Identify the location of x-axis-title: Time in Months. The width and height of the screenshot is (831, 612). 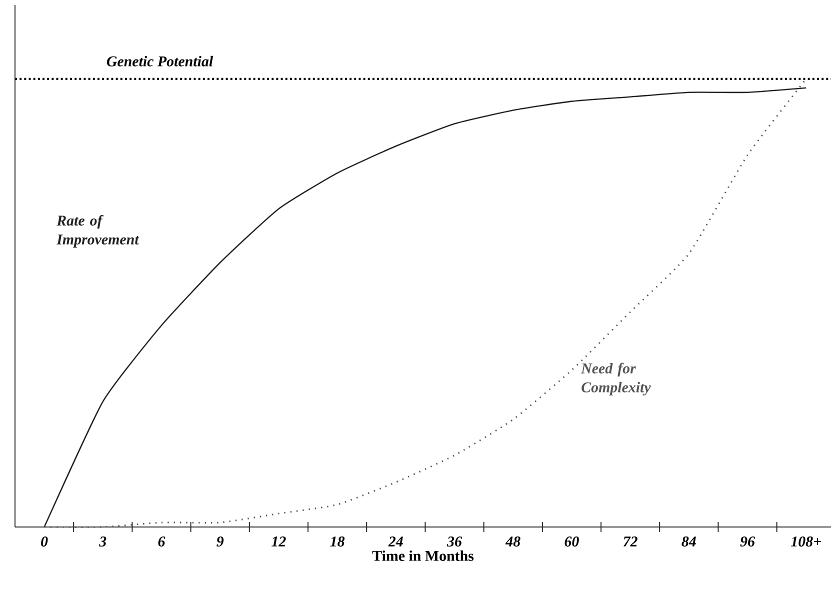
(423, 555).